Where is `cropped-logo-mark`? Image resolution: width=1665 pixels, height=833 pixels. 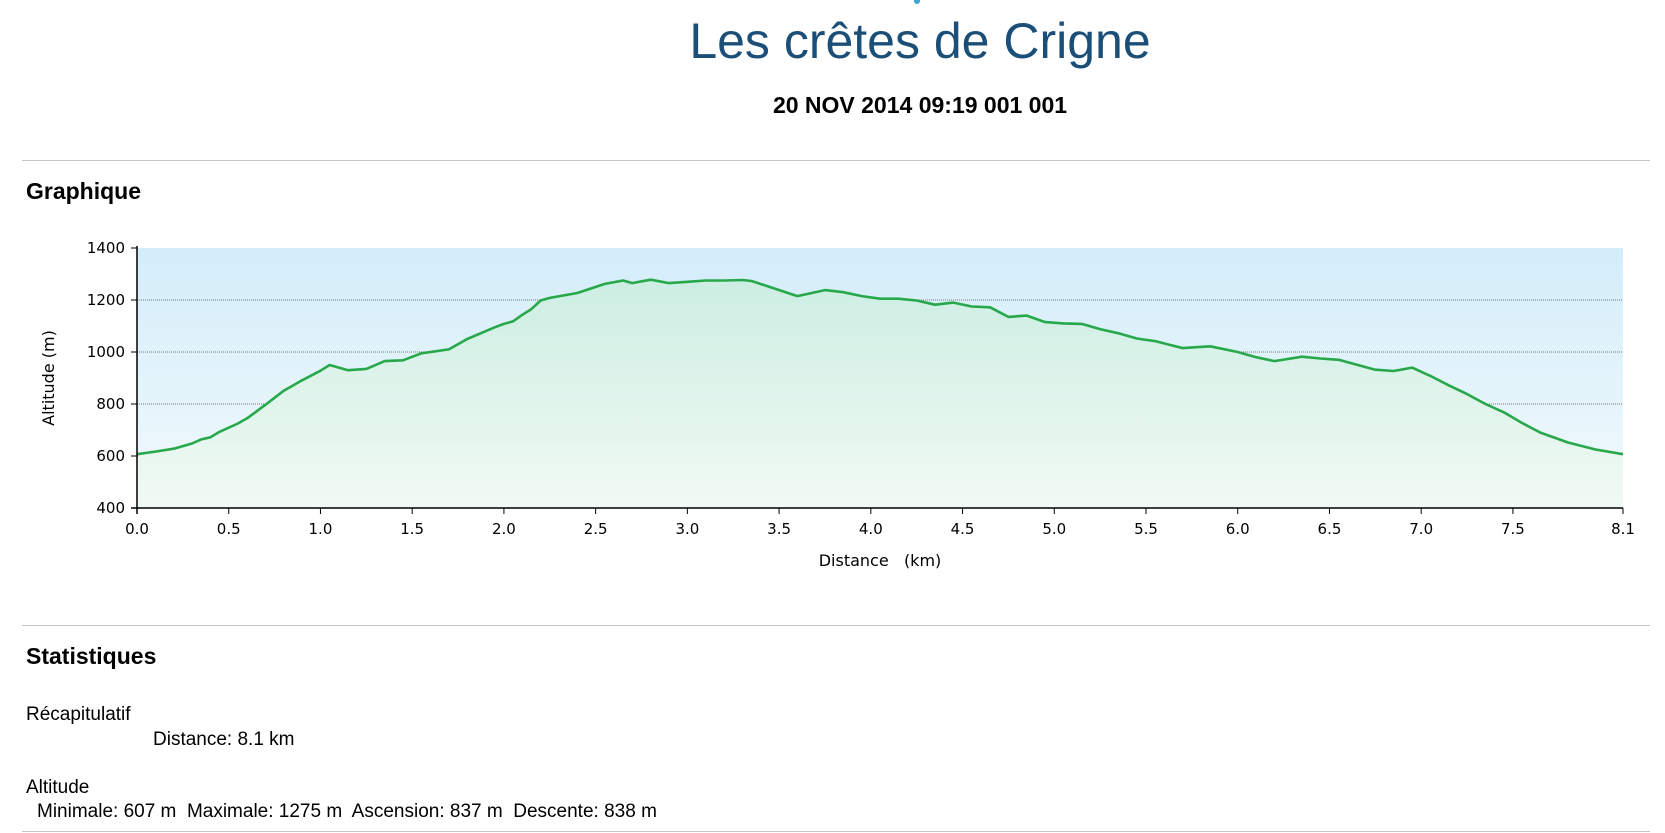
cropped-logo-mark is located at coordinates (917, 2).